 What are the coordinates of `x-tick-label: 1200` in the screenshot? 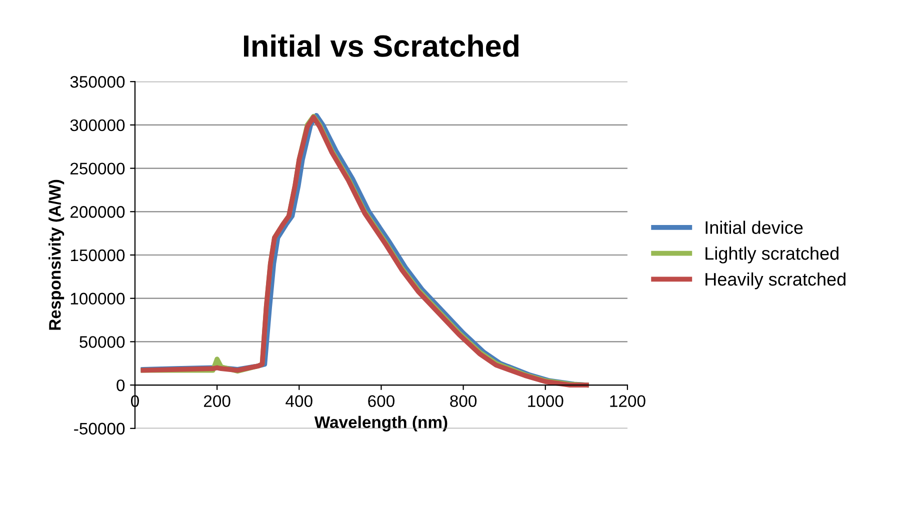 It's located at (628, 401).